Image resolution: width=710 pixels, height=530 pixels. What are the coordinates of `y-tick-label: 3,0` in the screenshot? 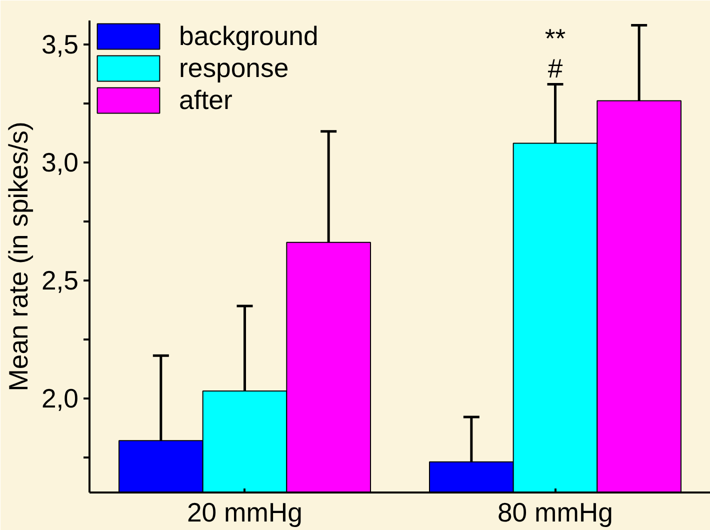 It's located at (60, 163).